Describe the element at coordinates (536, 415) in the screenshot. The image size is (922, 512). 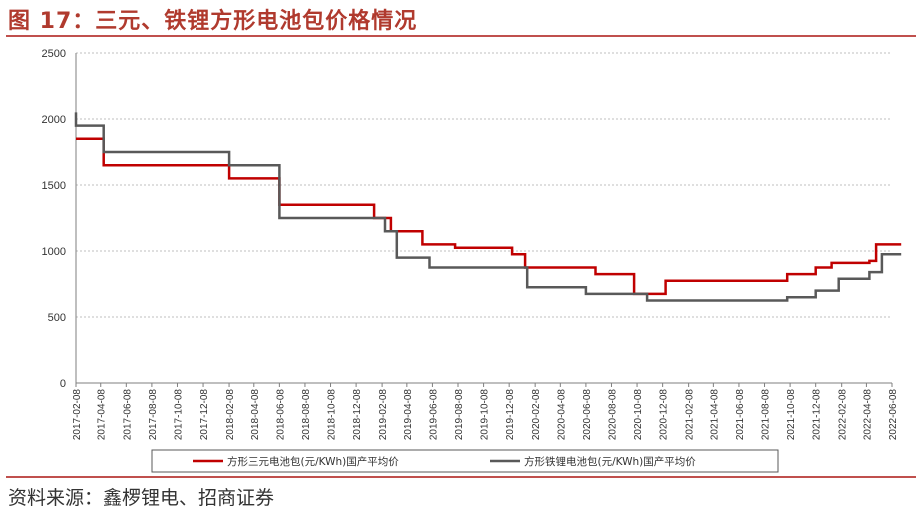
I see `x-tick-label: 2020-02-08` at that location.